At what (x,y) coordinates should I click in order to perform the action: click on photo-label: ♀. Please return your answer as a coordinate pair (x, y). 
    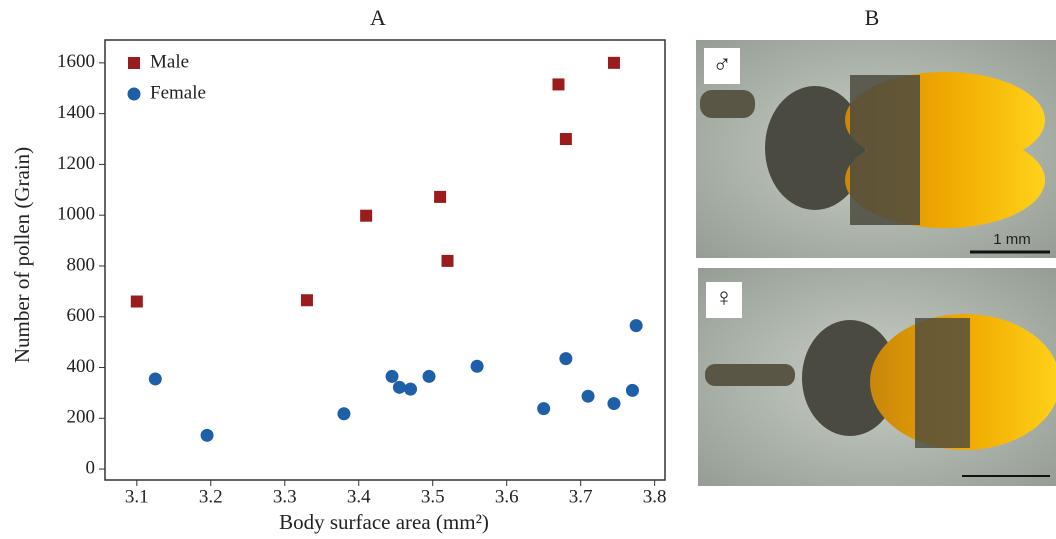
    Looking at the image, I should click on (724, 297).